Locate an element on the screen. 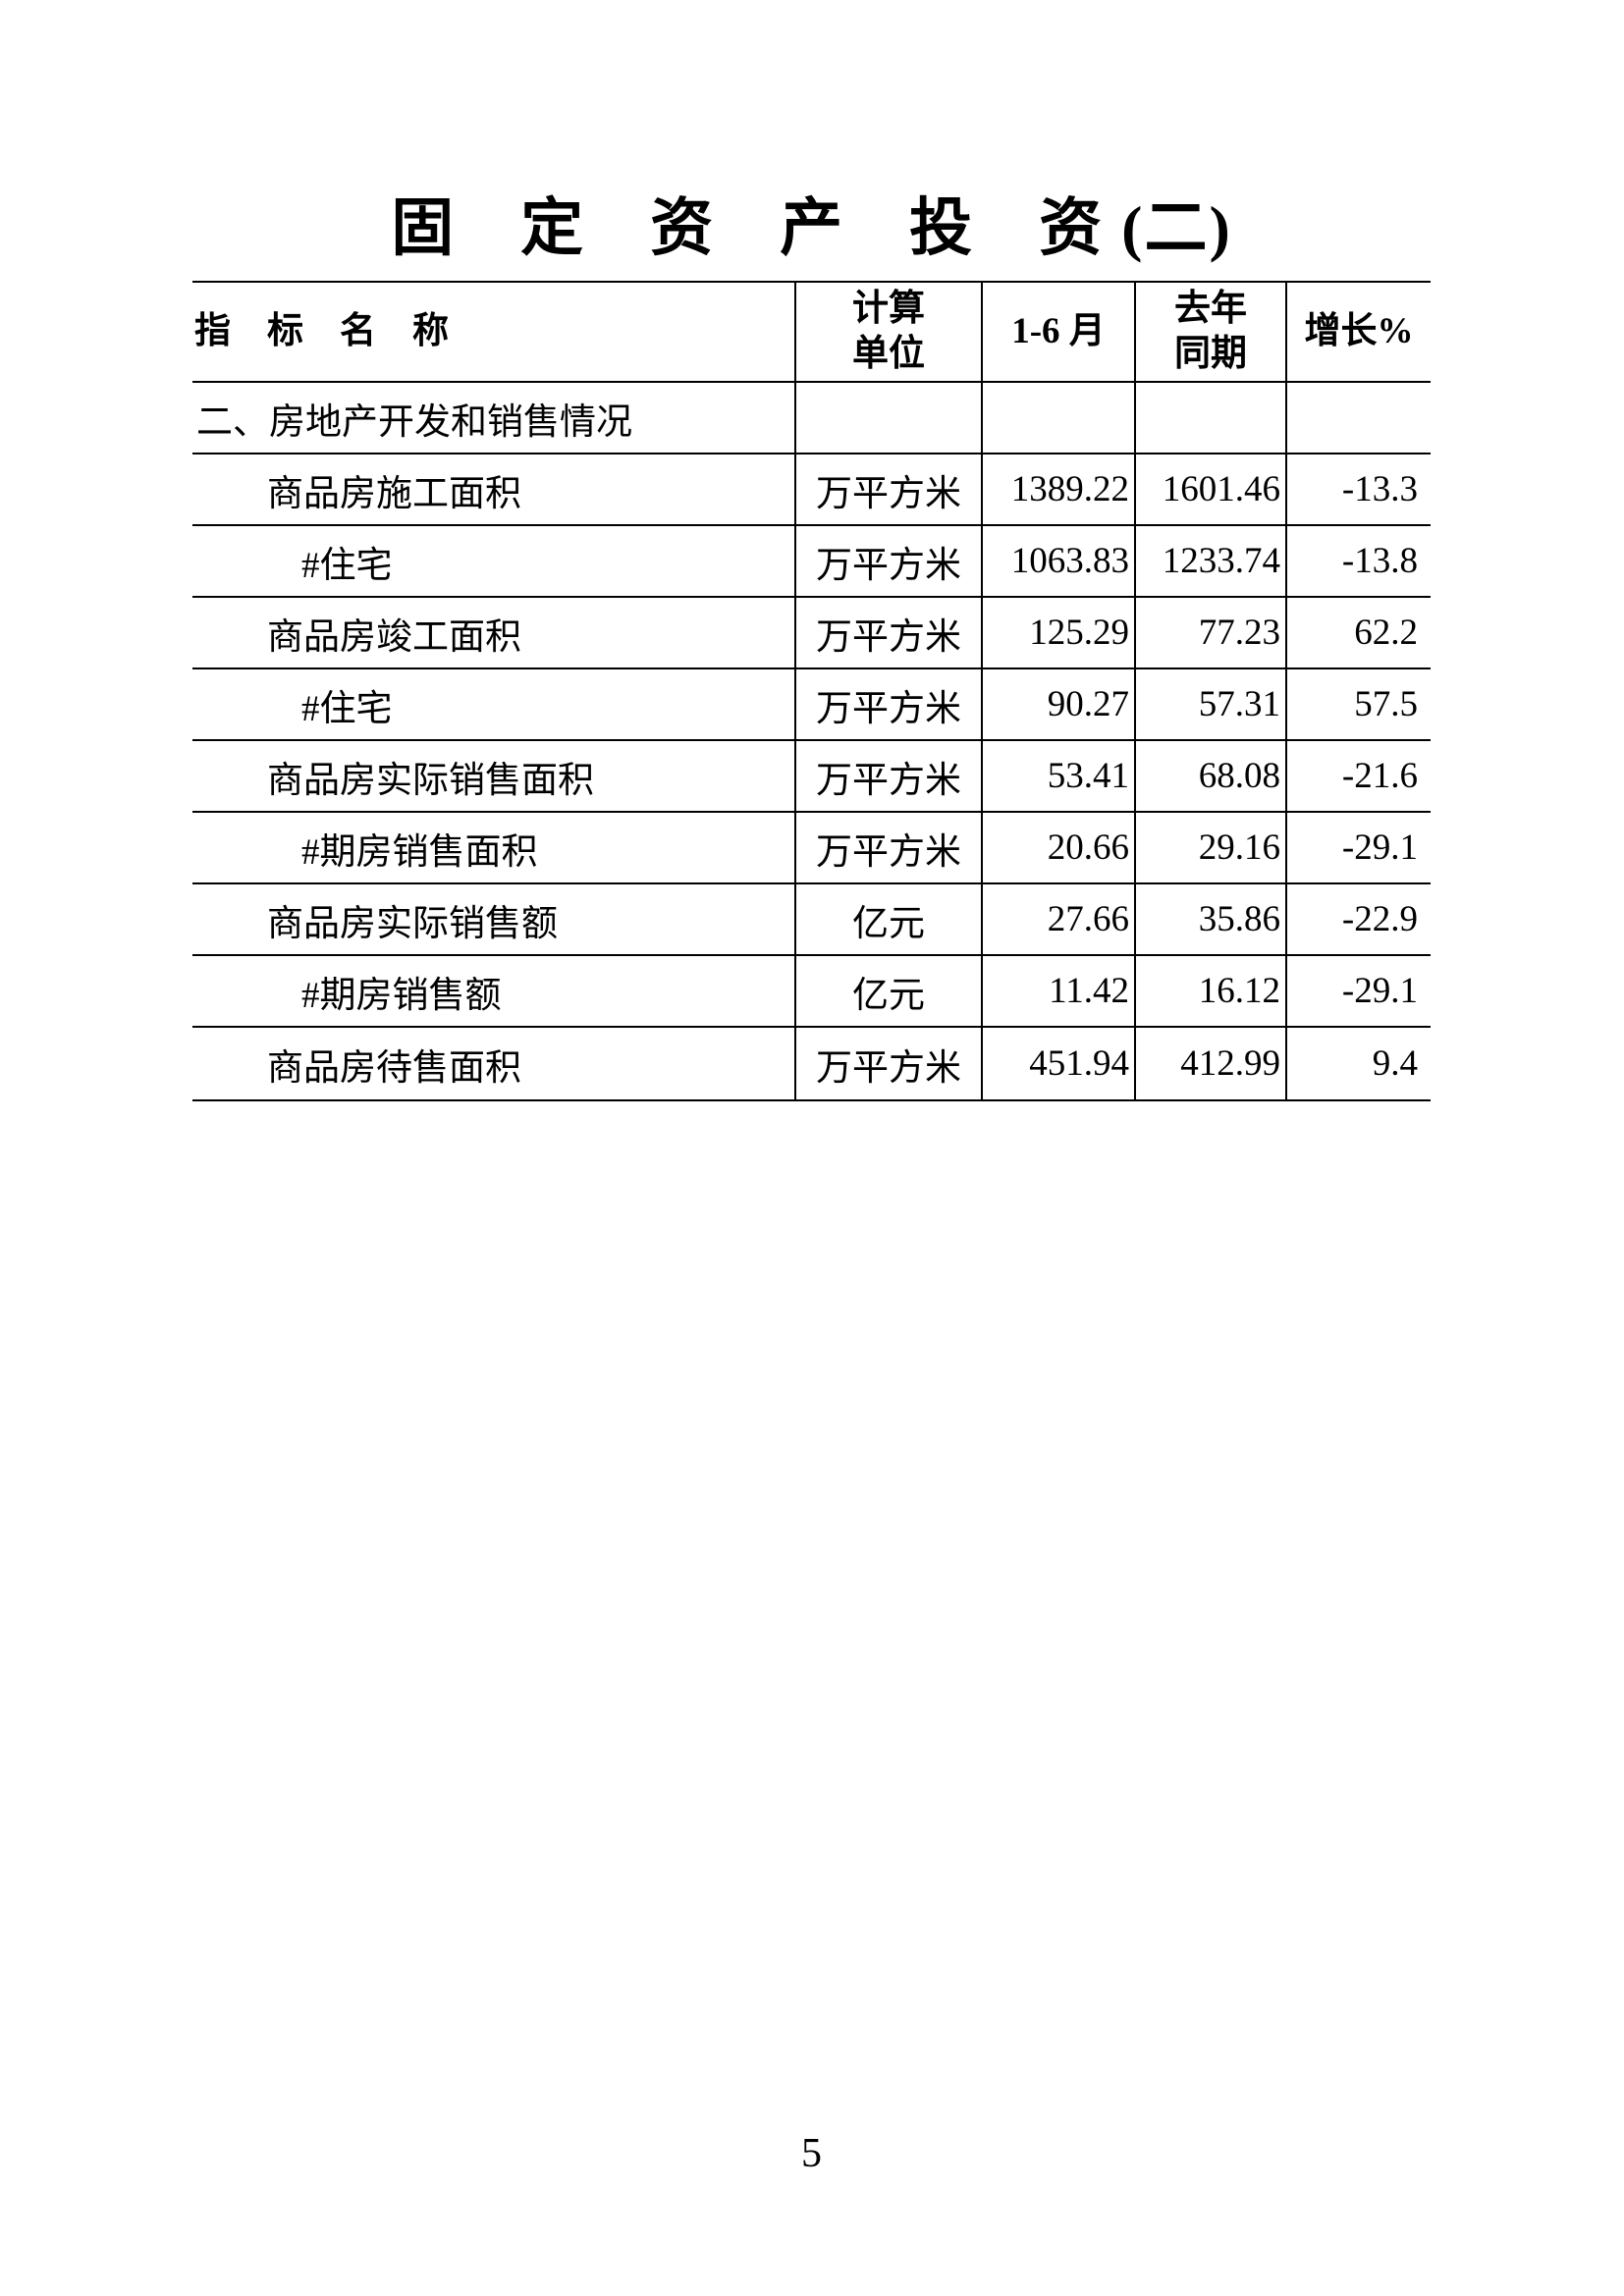  indicator-cell: 商品房竣工面积 is located at coordinates (394, 637).